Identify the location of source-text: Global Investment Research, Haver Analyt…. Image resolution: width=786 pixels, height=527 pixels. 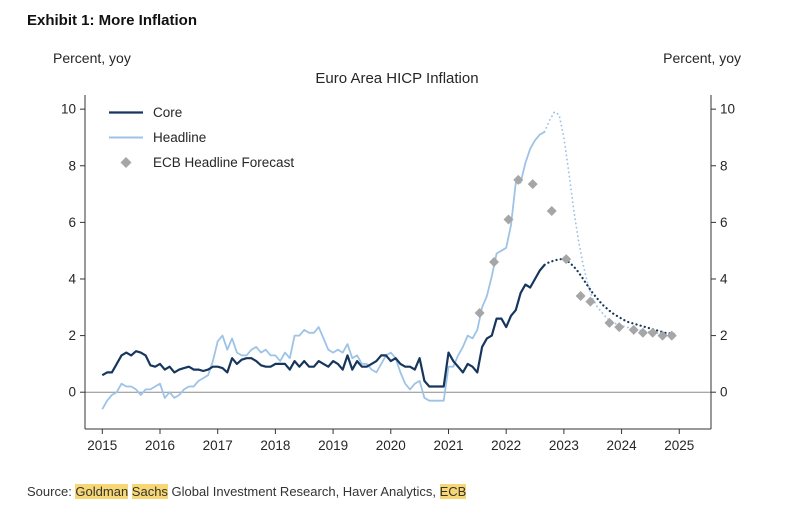
(303, 491).